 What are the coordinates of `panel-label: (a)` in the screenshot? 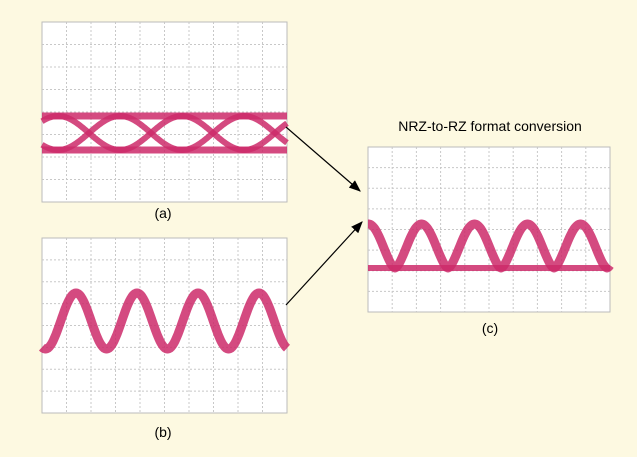 It's located at (162, 213).